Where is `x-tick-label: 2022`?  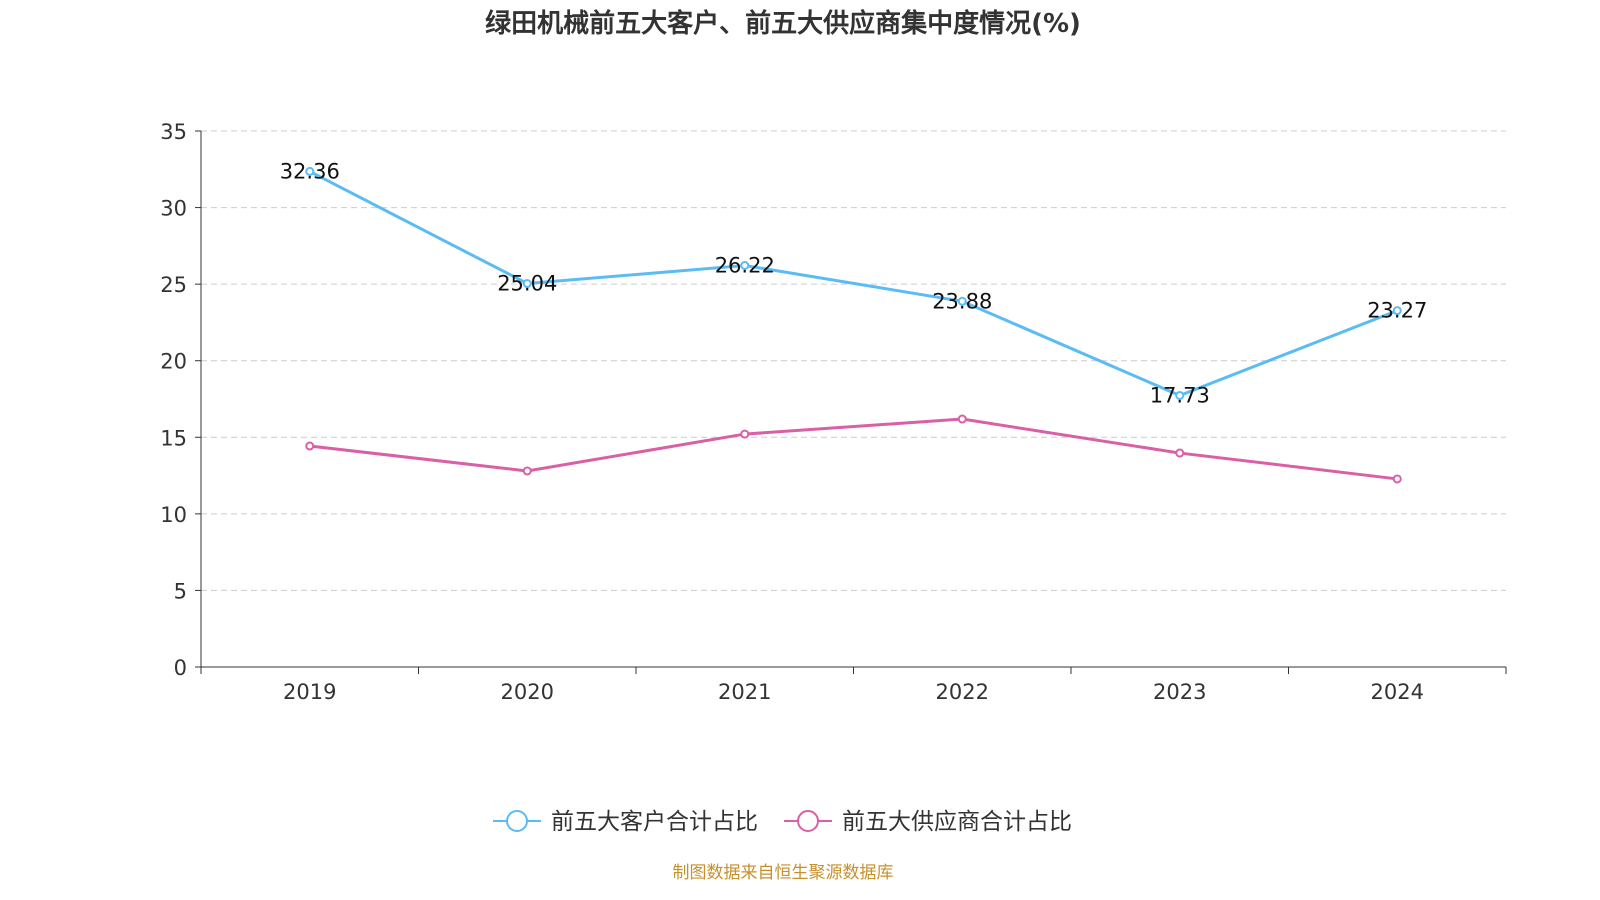
x-tick-label: 2022 is located at coordinates (962, 692).